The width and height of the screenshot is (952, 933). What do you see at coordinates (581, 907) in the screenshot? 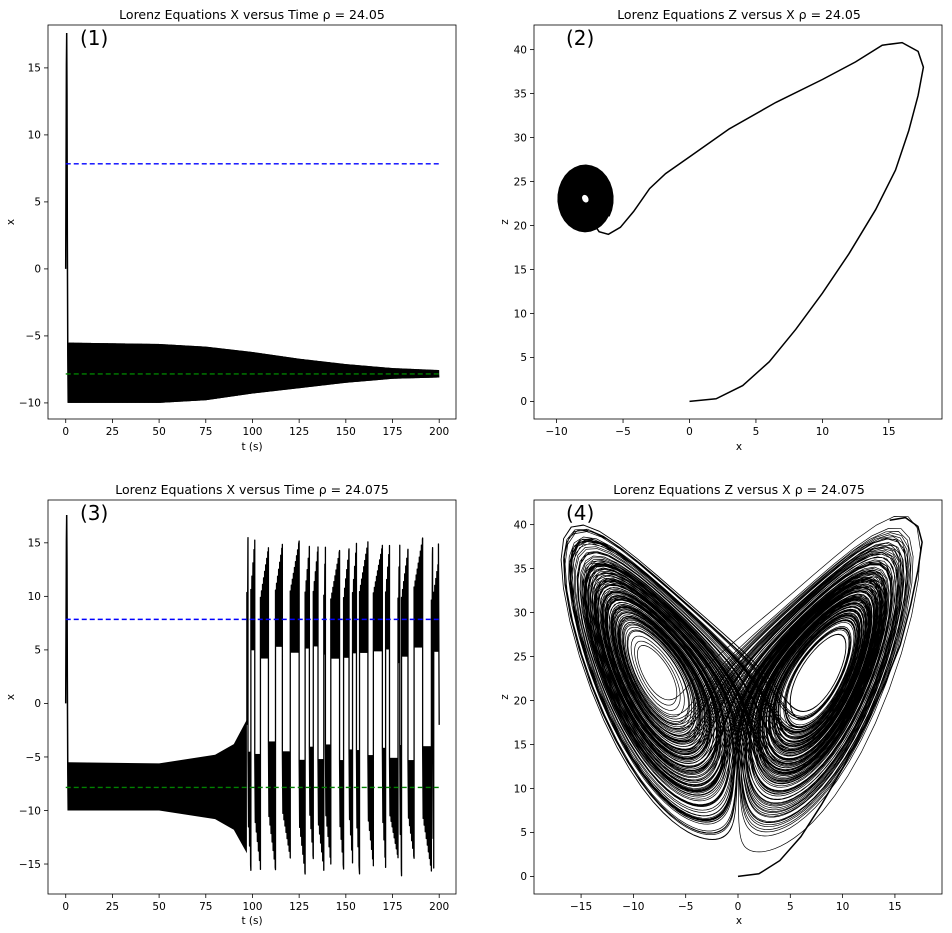
I see `x-tick-label: −15` at bounding box center [581, 907].